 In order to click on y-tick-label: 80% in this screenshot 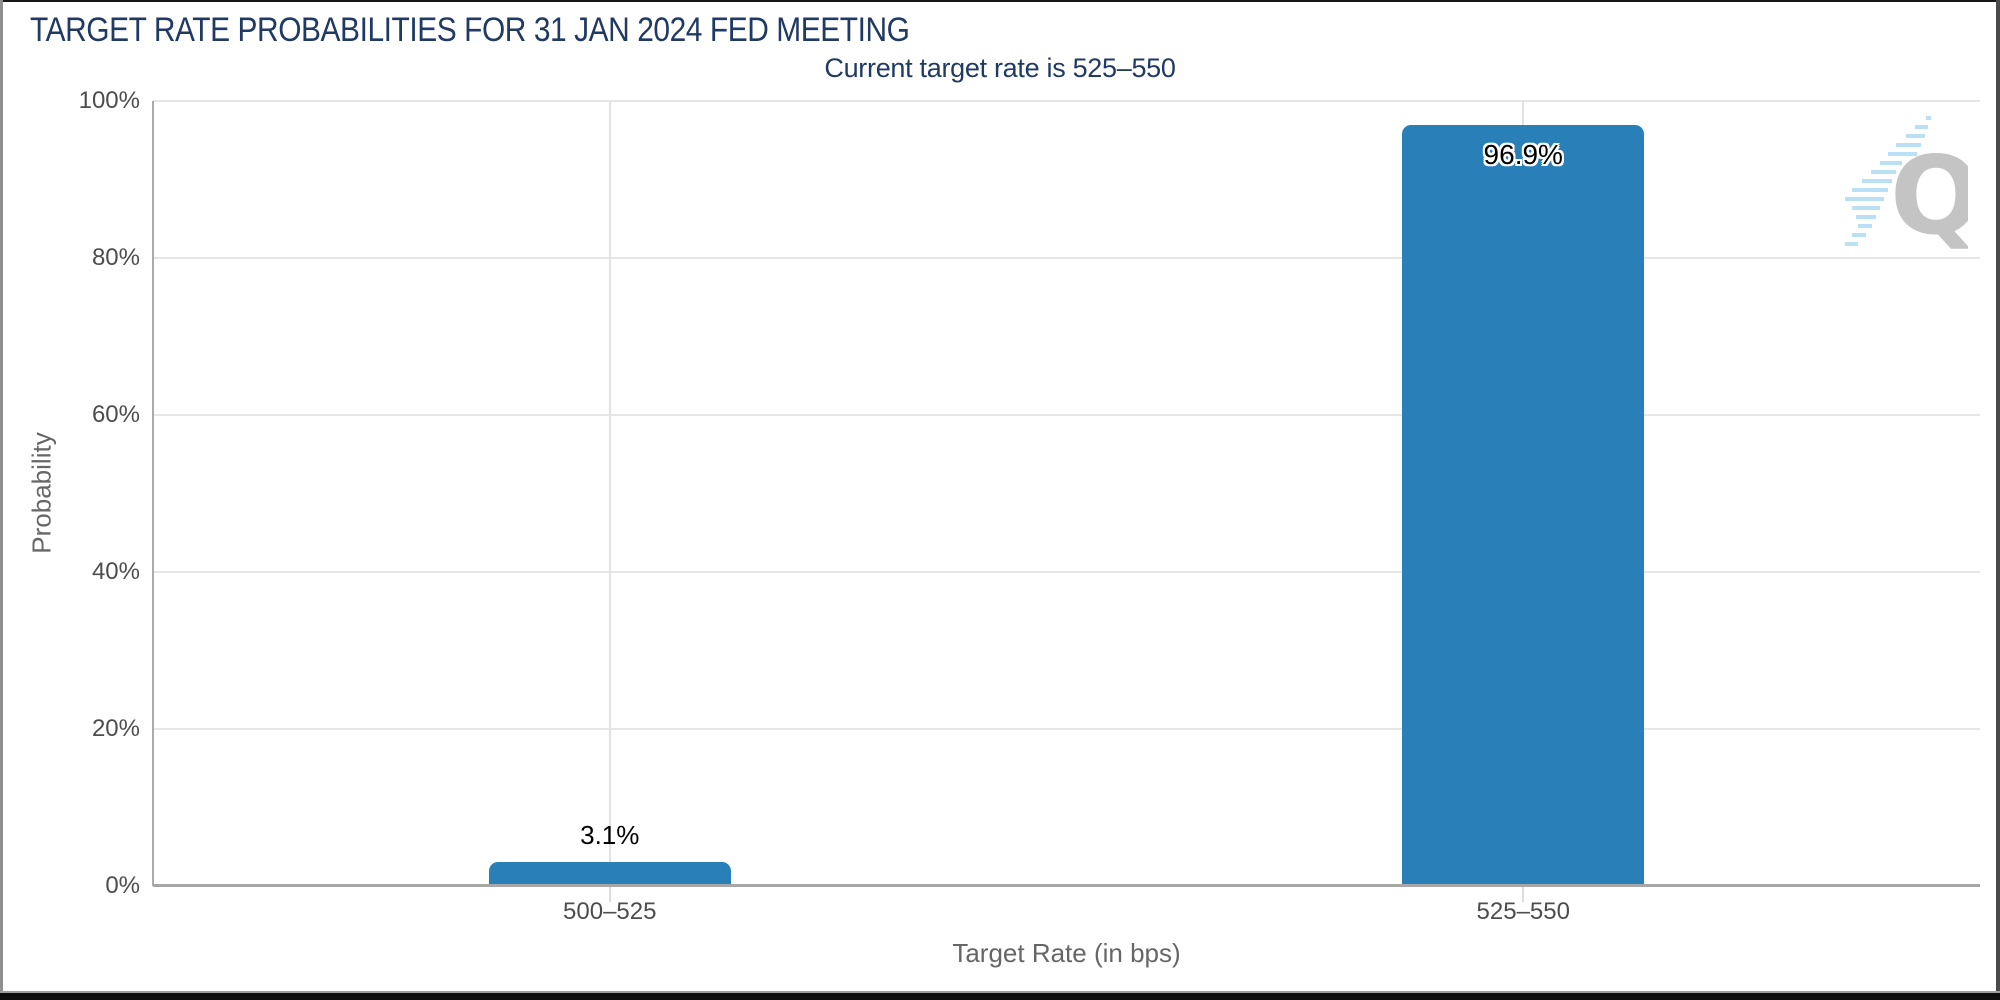, I will do `click(115, 257)`.